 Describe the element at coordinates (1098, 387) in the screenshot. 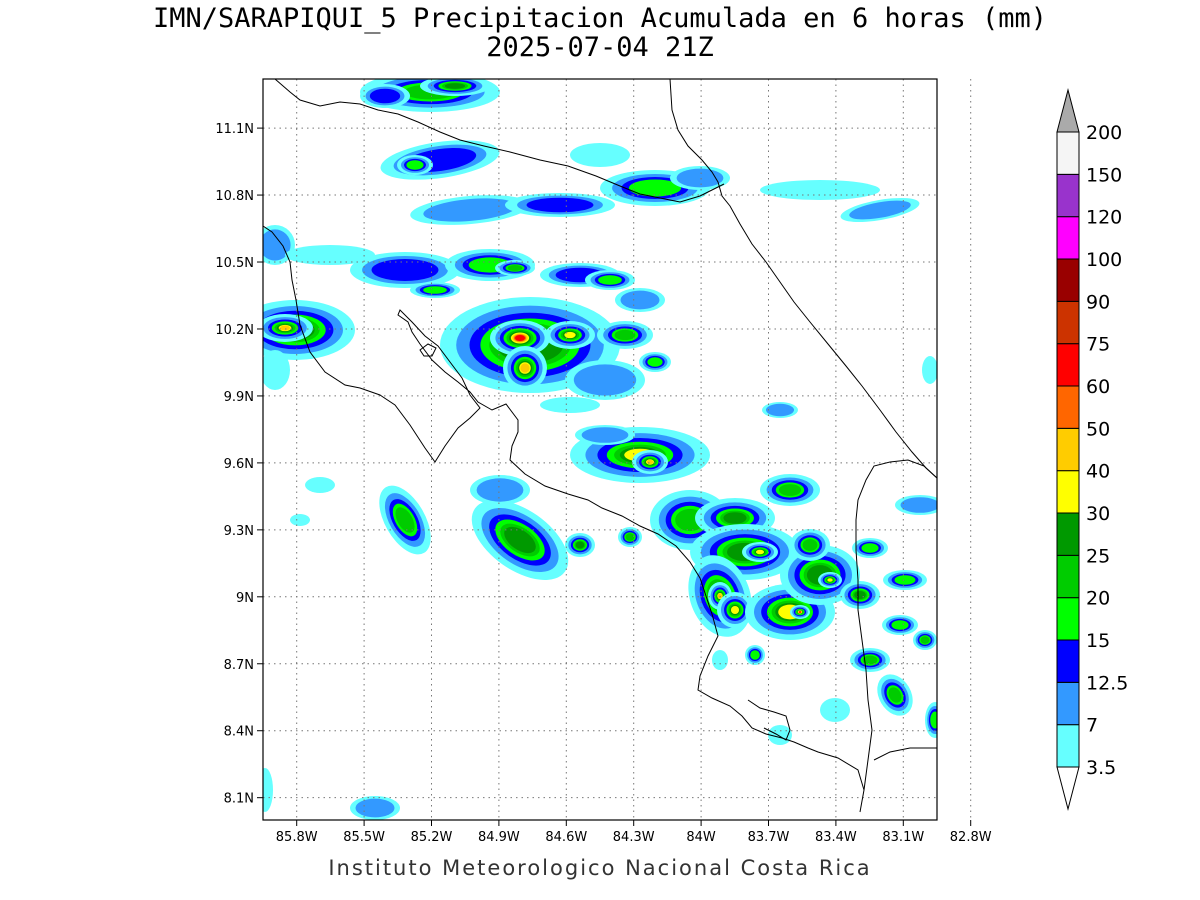

I see `legend-label: 60` at that location.